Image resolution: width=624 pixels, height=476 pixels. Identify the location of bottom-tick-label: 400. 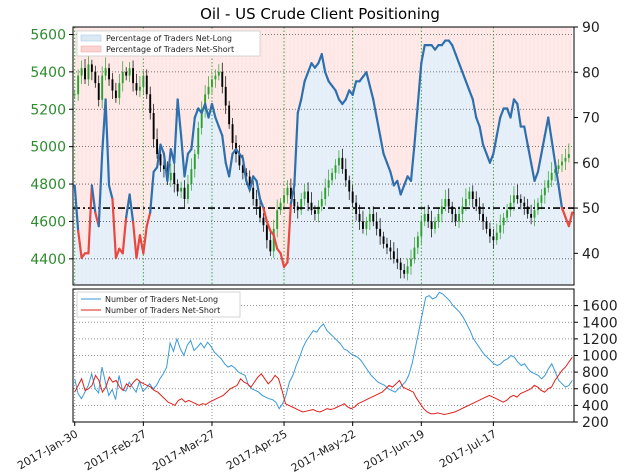
(595, 406).